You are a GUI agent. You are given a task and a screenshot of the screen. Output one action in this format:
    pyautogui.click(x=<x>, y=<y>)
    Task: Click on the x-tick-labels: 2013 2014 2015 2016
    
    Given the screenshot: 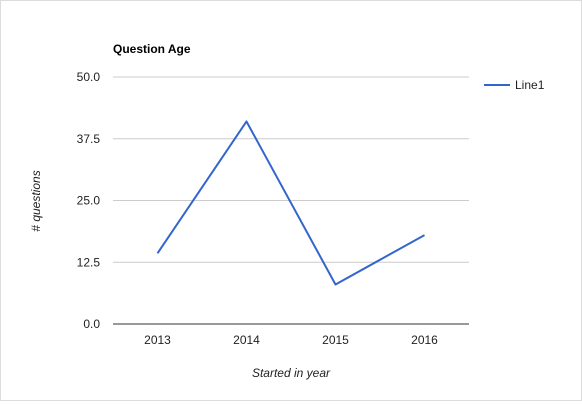 What is the action you would take?
    pyautogui.click(x=291, y=340)
    